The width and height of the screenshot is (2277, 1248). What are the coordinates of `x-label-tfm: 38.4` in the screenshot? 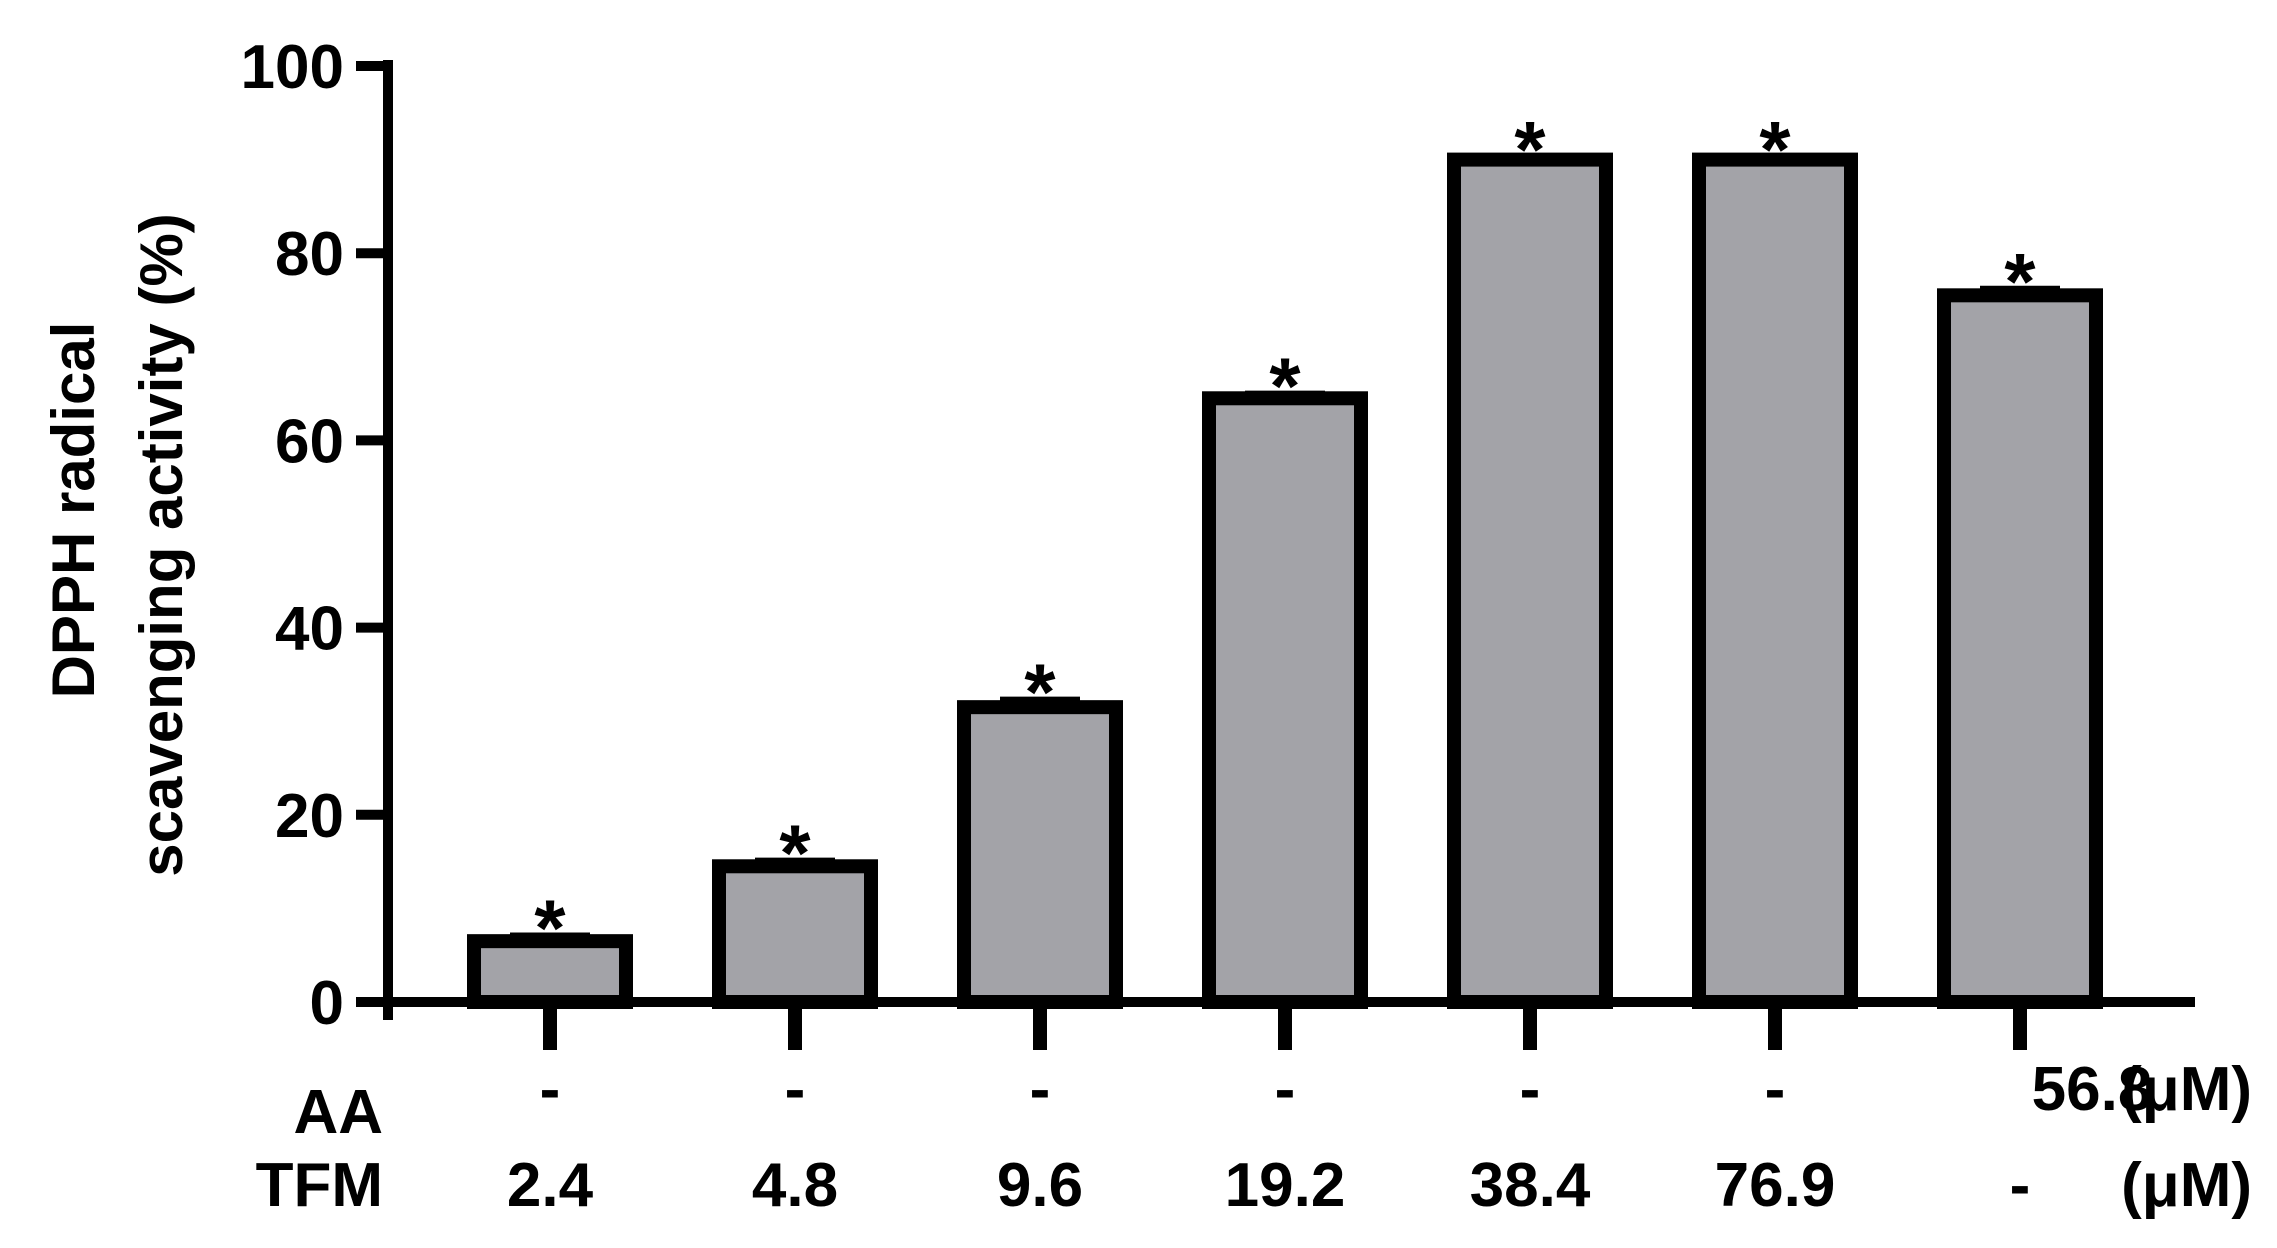 It's located at (1530, 1185).